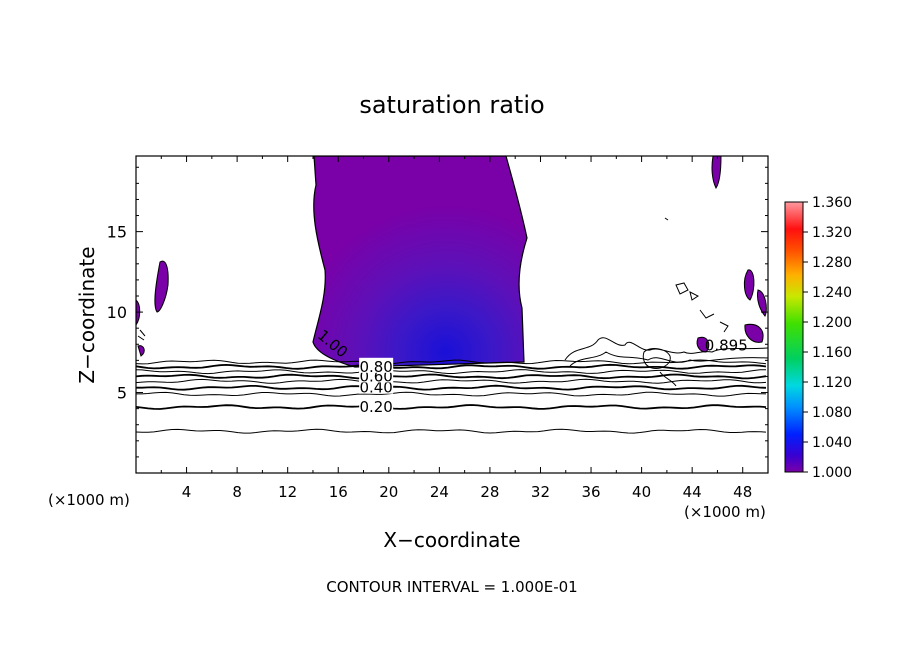 This screenshot has height=654, width=904. Describe the element at coordinates (794, 337) in the screenshot. I see `colorbar` at that location.